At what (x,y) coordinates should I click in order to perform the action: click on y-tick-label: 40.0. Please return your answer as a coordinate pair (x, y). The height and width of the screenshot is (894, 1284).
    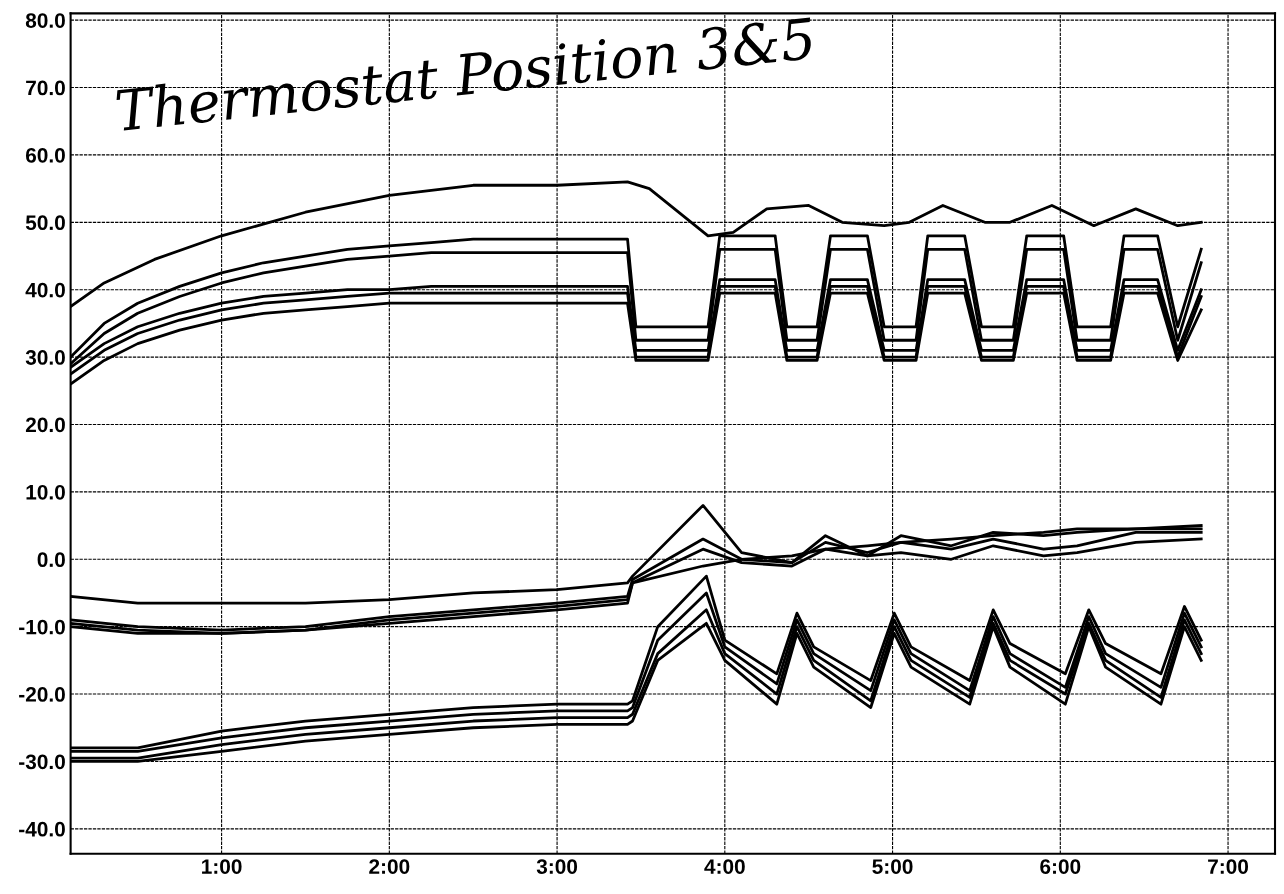
    Looking at the image, I should click on (45, 290).